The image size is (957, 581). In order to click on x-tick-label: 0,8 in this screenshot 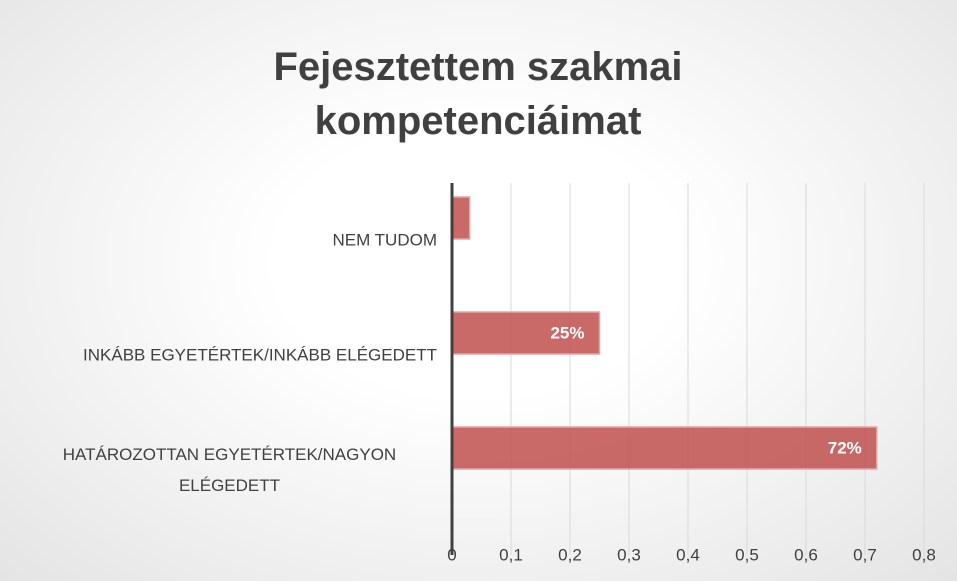, I will do `click(924, 554)`.